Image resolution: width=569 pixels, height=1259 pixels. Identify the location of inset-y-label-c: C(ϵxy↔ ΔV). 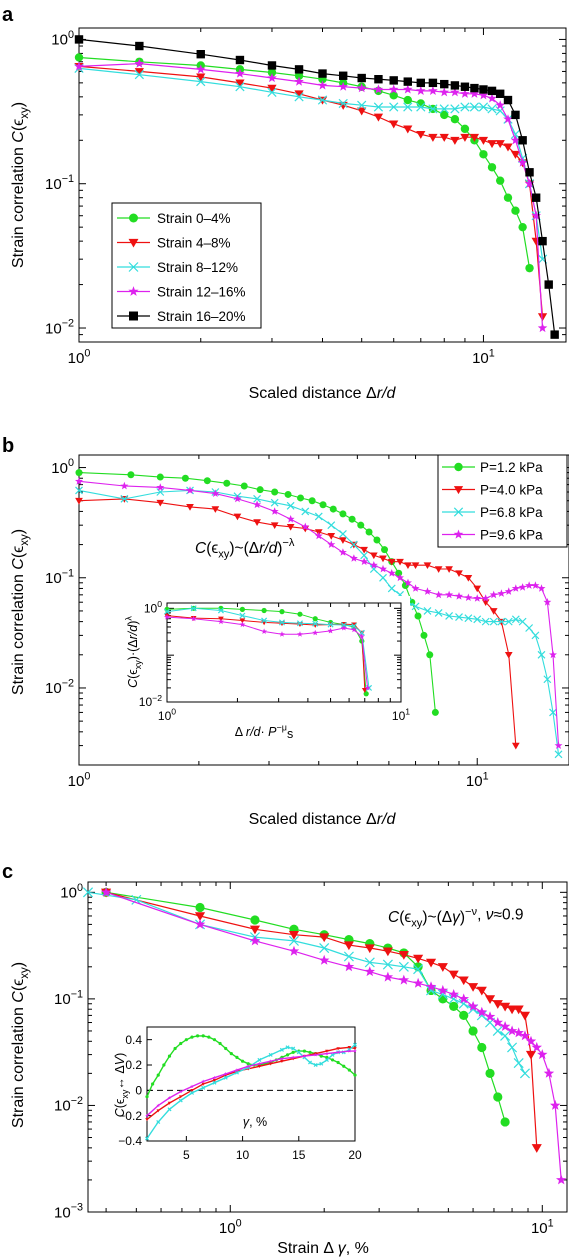
(121, 1085).